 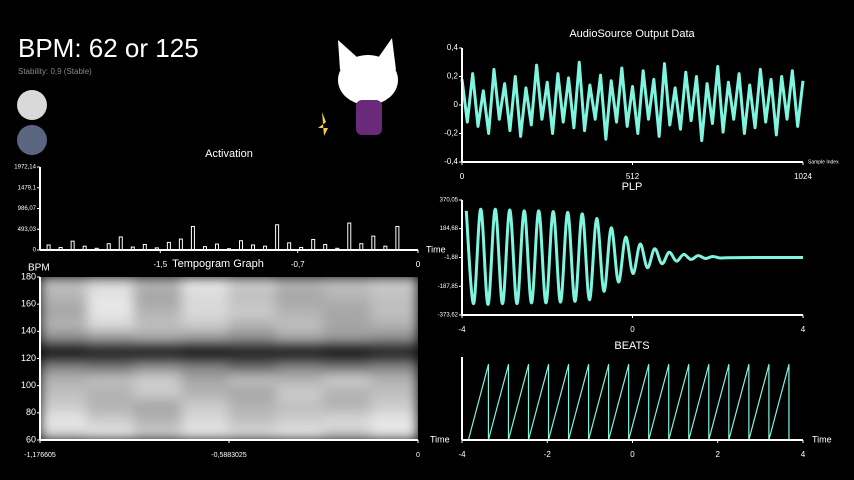 What do you see at coordinates (32, 140) in the screenshot?
I see `indicator-dark` at bounding box center [32, 140].